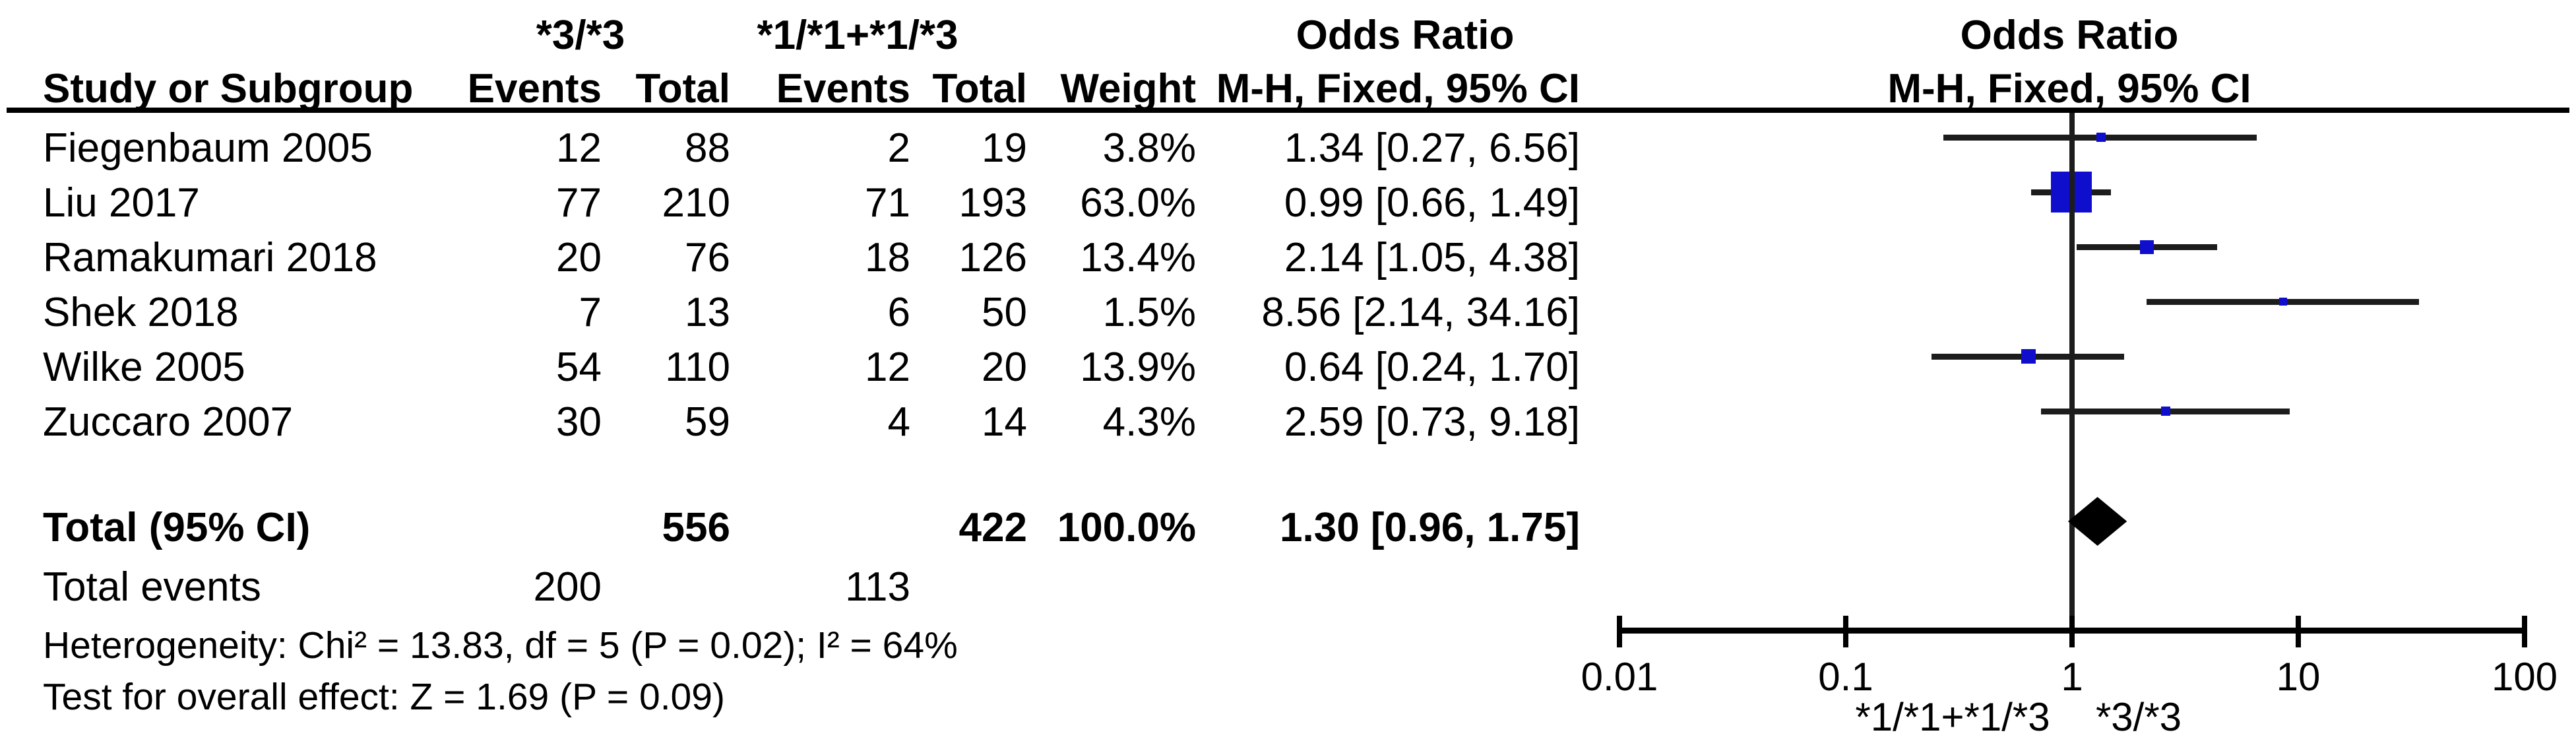 The image size is (2576, 753). I want to click on x-axis-tick-label: 10, so click(2298, 677).